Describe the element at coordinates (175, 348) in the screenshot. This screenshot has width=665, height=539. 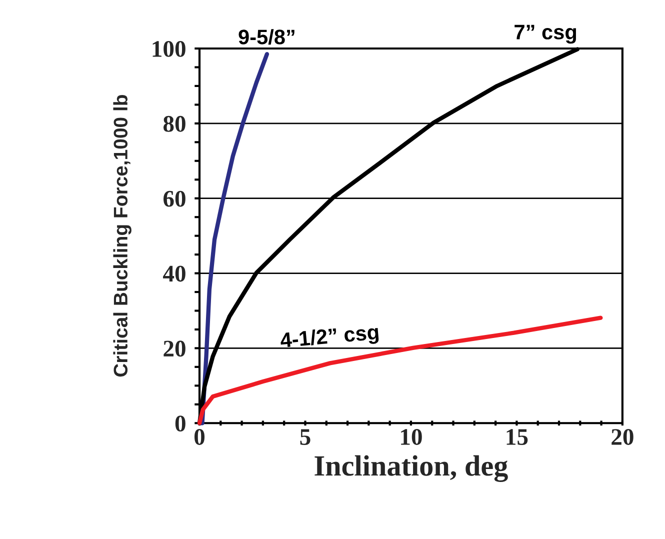
I see `y-tick-label: 20` at that location.